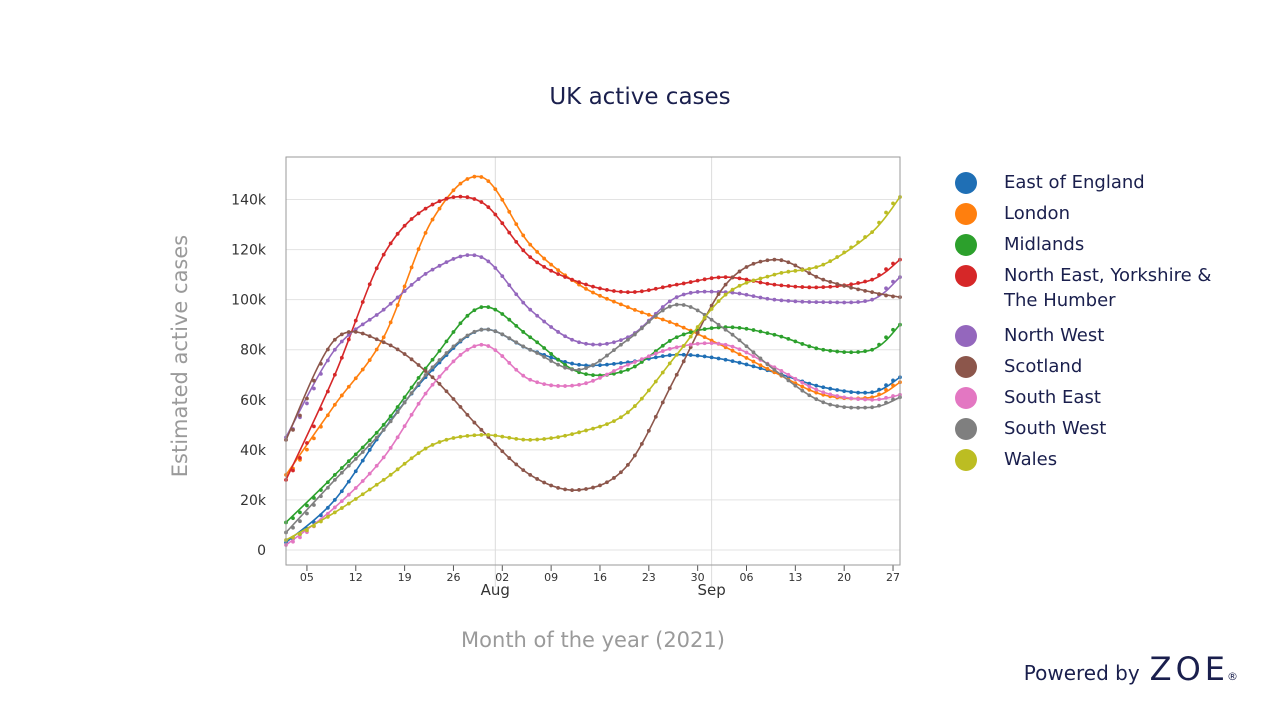  Describe the element at coordinates (1094, 366) in the screenshot. I see `legend-item-scotland: Scotland` at that location.